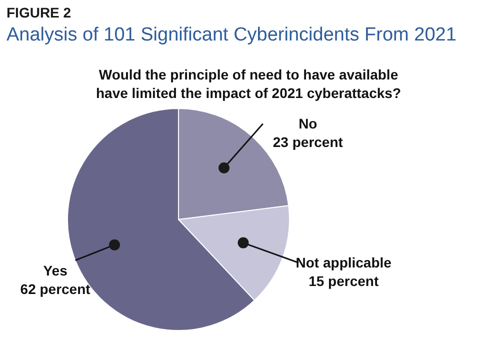 The image size is (500, 343). I want to click on chart-title: Analysis of 101 Significant Cyberincidents From 2021, so click(231, 35).